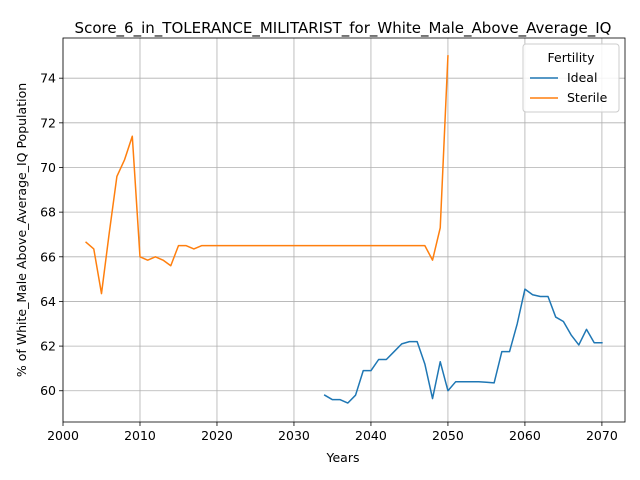  What do you see at coordinates (448, 435) in the screenshot?
I see `x-tick-label: 2050` at bounding box center [448, 435].